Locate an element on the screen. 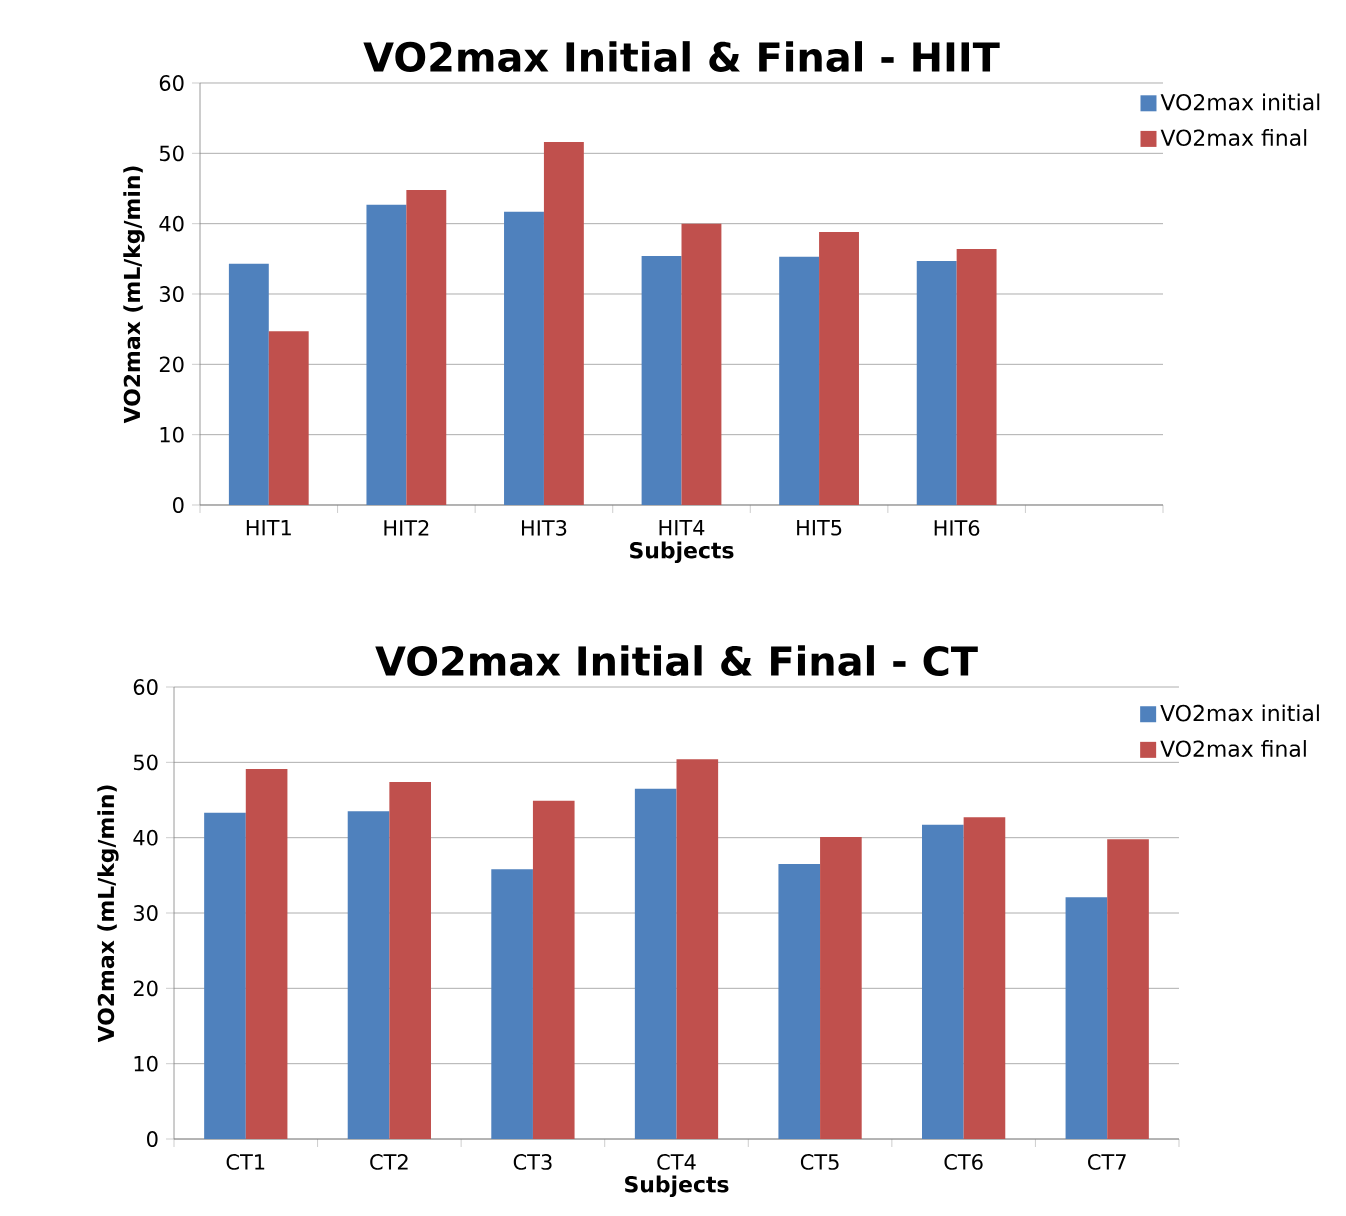 The image size is (1346, 1216). x-tick-label: CT1 is located at coordinates (245, 1162).